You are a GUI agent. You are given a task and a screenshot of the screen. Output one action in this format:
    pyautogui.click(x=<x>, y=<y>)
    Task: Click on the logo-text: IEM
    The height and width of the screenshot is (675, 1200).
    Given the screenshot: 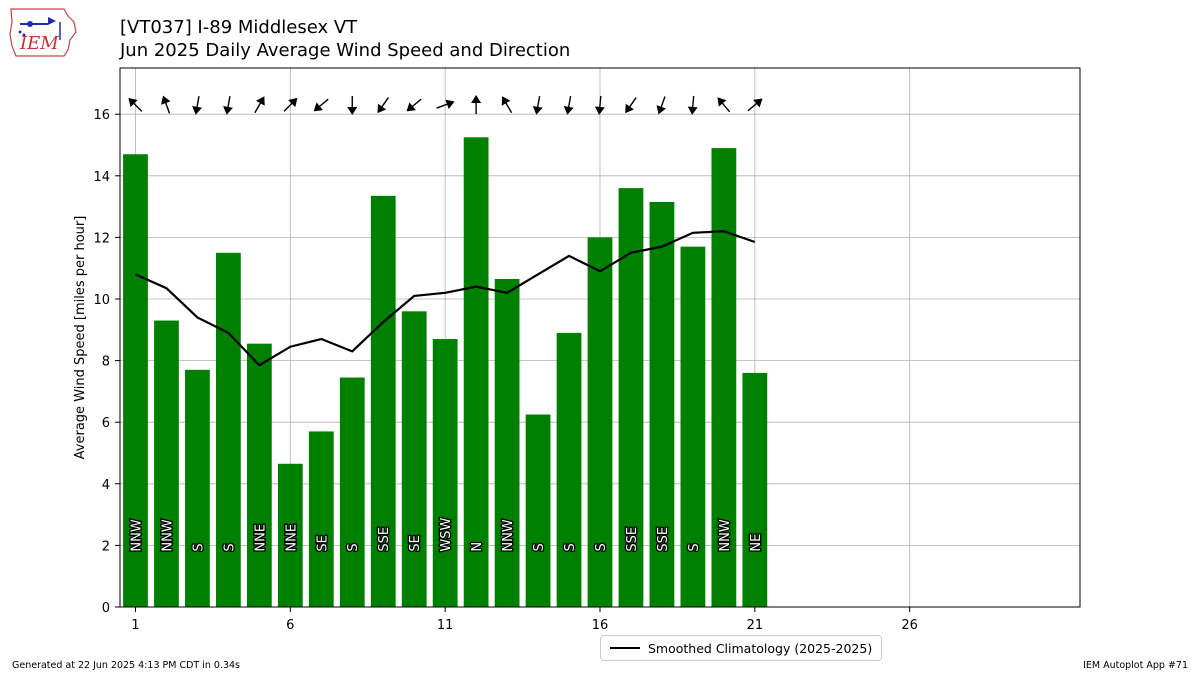 What is the action you would take?
    pyautogui.click(x=39, y=43)
    